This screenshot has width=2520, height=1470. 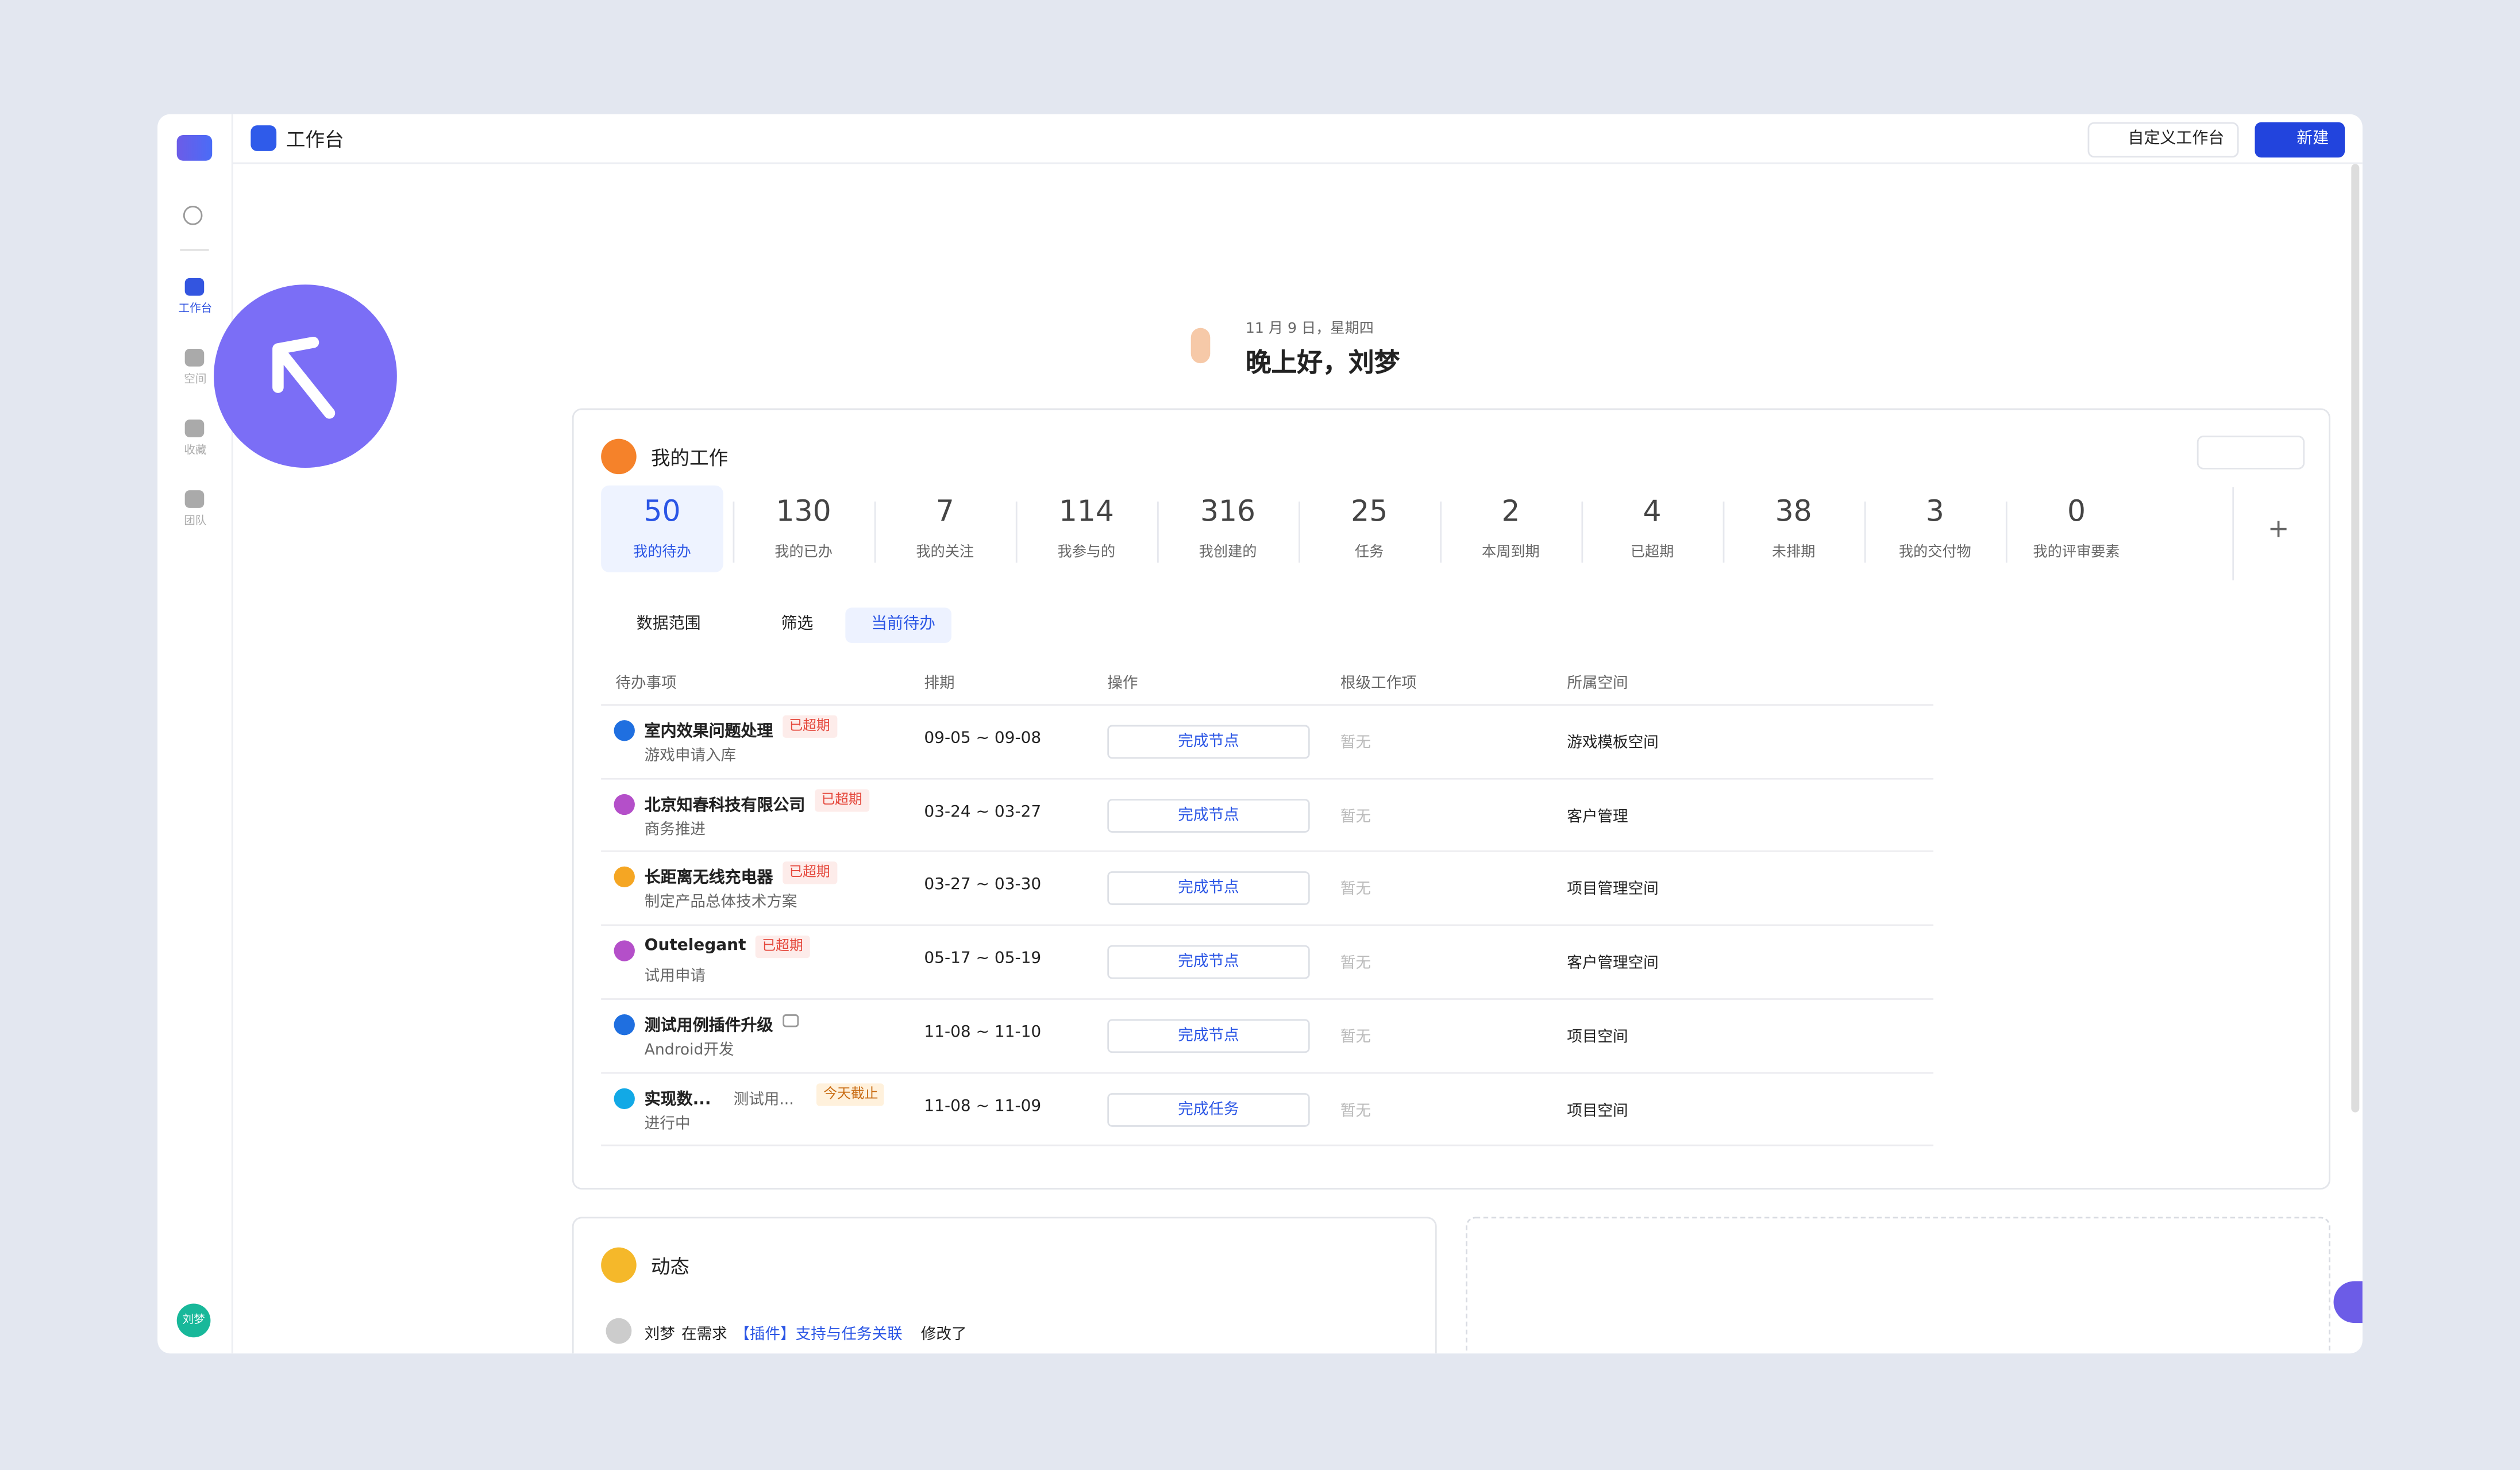 I want to click on stat-tile: 50 我的待办, so click(x=662, y=528).